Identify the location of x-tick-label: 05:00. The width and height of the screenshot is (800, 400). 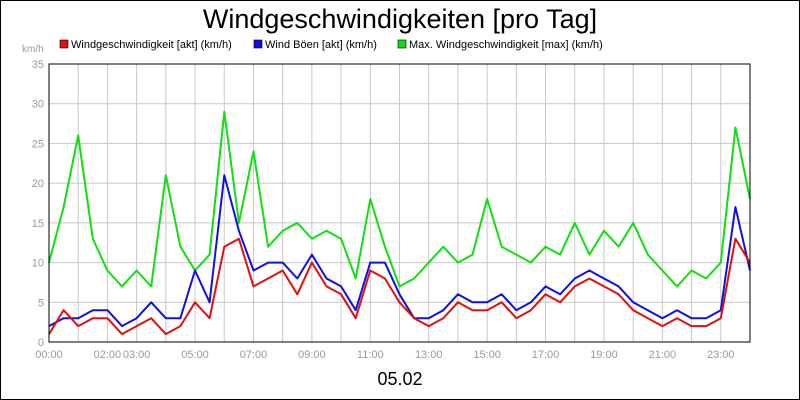
(195, 355).